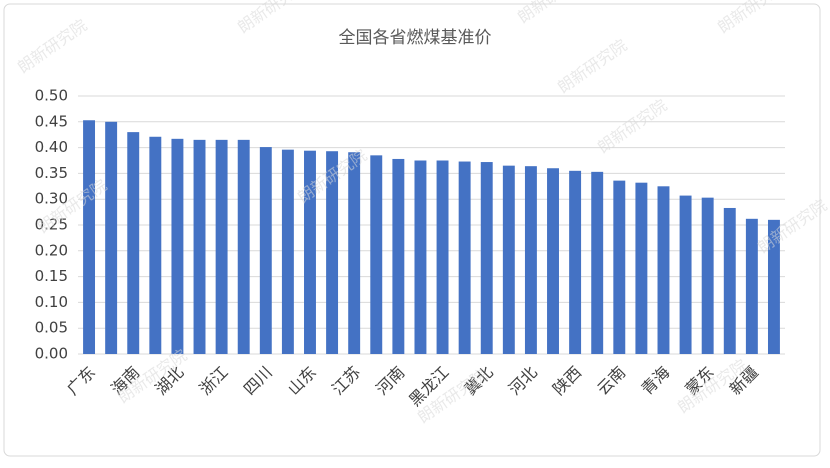  Describe the element at coordinates (51, 121) in the screenshot. I see `y-tick-label: 0.45` at that location.